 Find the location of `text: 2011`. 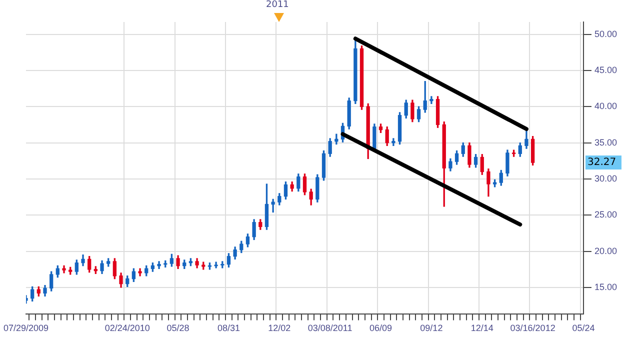

text: 2011 is located at coordinates (277, 5).